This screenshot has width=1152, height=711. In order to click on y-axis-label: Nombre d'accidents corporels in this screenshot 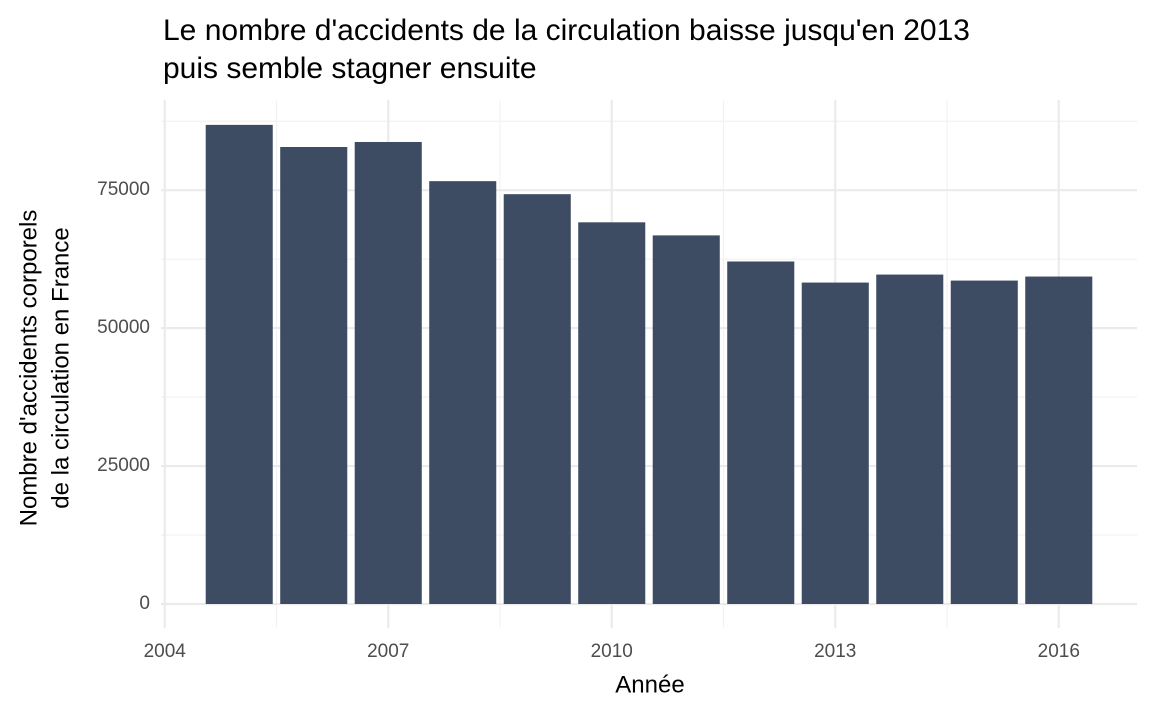, I will do `click(28, 368)`.